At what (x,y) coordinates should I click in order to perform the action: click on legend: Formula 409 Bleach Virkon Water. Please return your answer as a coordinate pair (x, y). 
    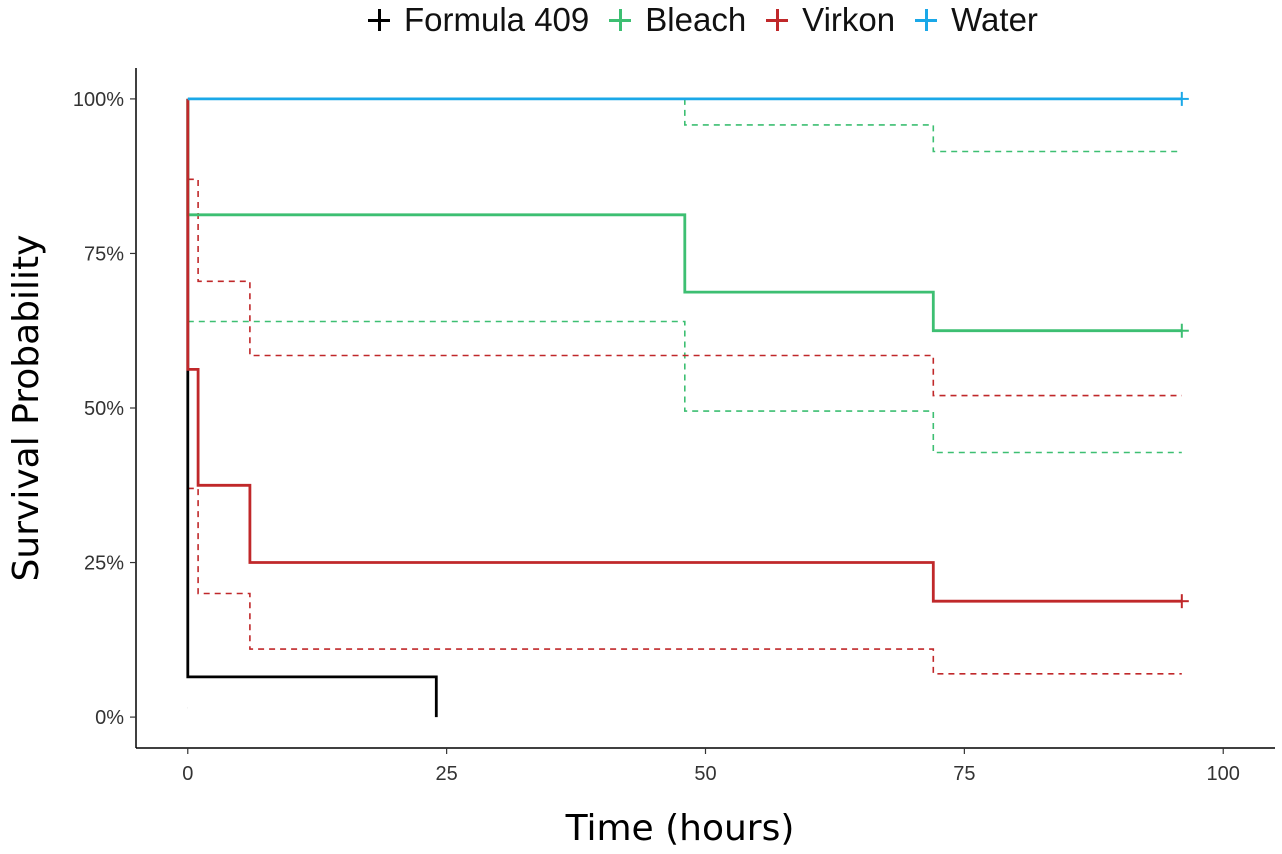
    Looking at the image, I should click on (713, 20).